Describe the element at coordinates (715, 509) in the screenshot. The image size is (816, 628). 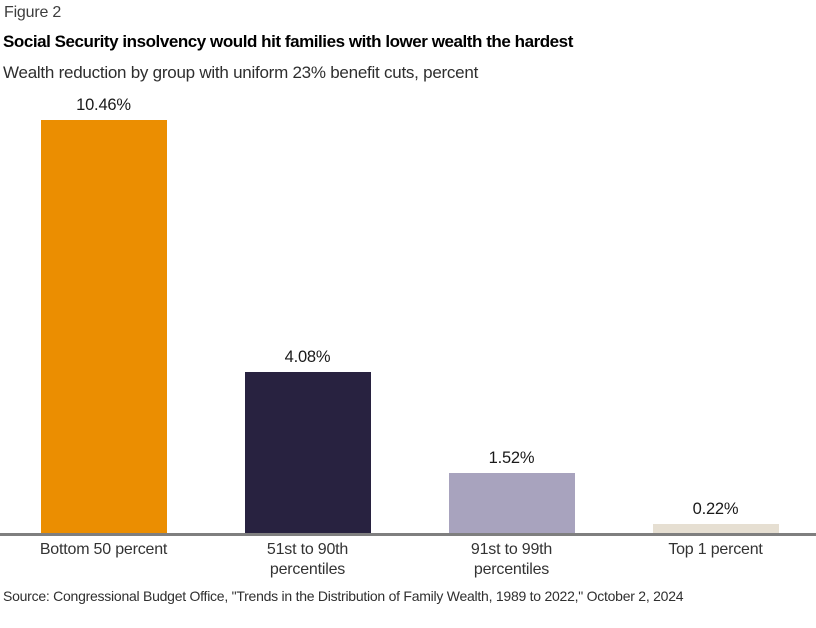
I see `bar-value-label-top-1-percent: 0.22%` at that location.